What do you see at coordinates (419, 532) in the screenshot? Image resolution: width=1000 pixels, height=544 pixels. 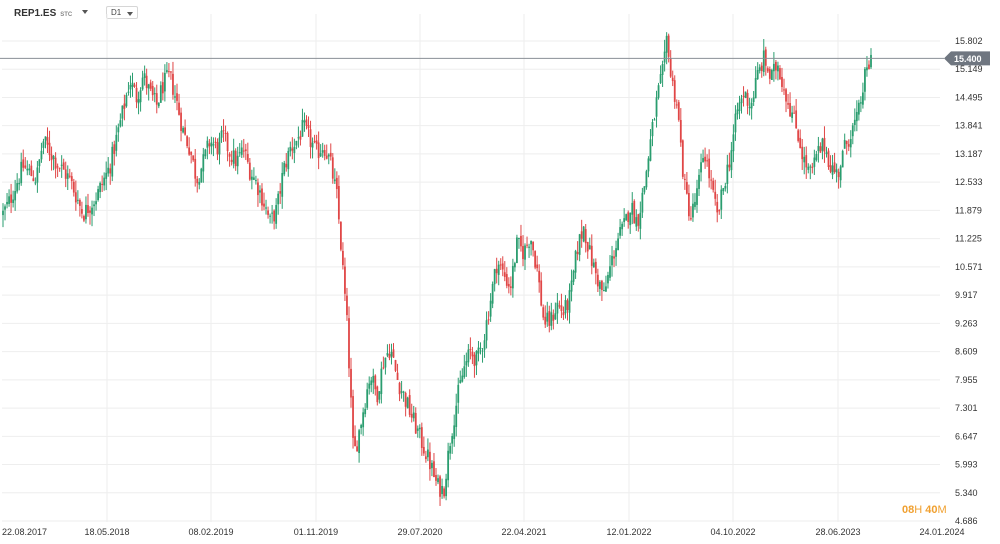 I see `x-tick-label: 29.07.2020` at bounding box center [419, 532].